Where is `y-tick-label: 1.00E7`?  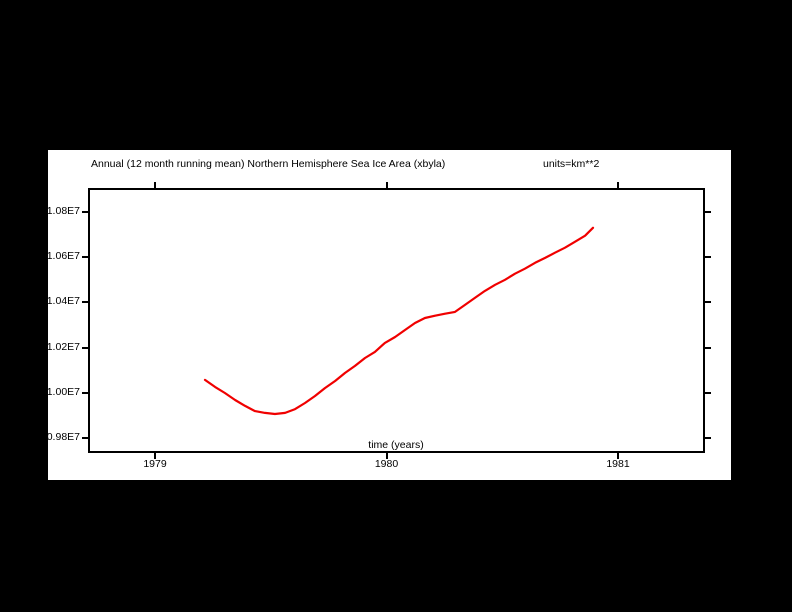
y-tick-label: 1.00E7 is located at coordinates (63, 391).